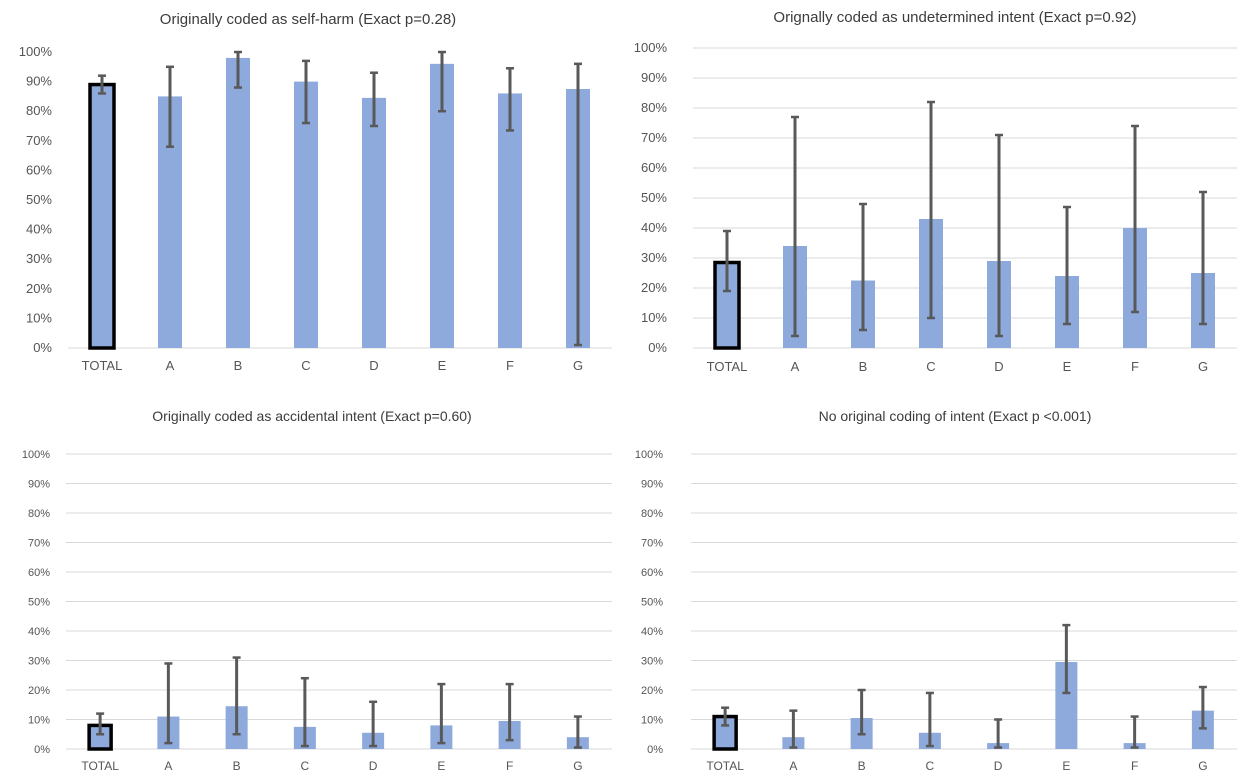  What do you see at coordinates (102, 216) in the screenshot?
I see `bar-total` at bounding box center [102, 216].